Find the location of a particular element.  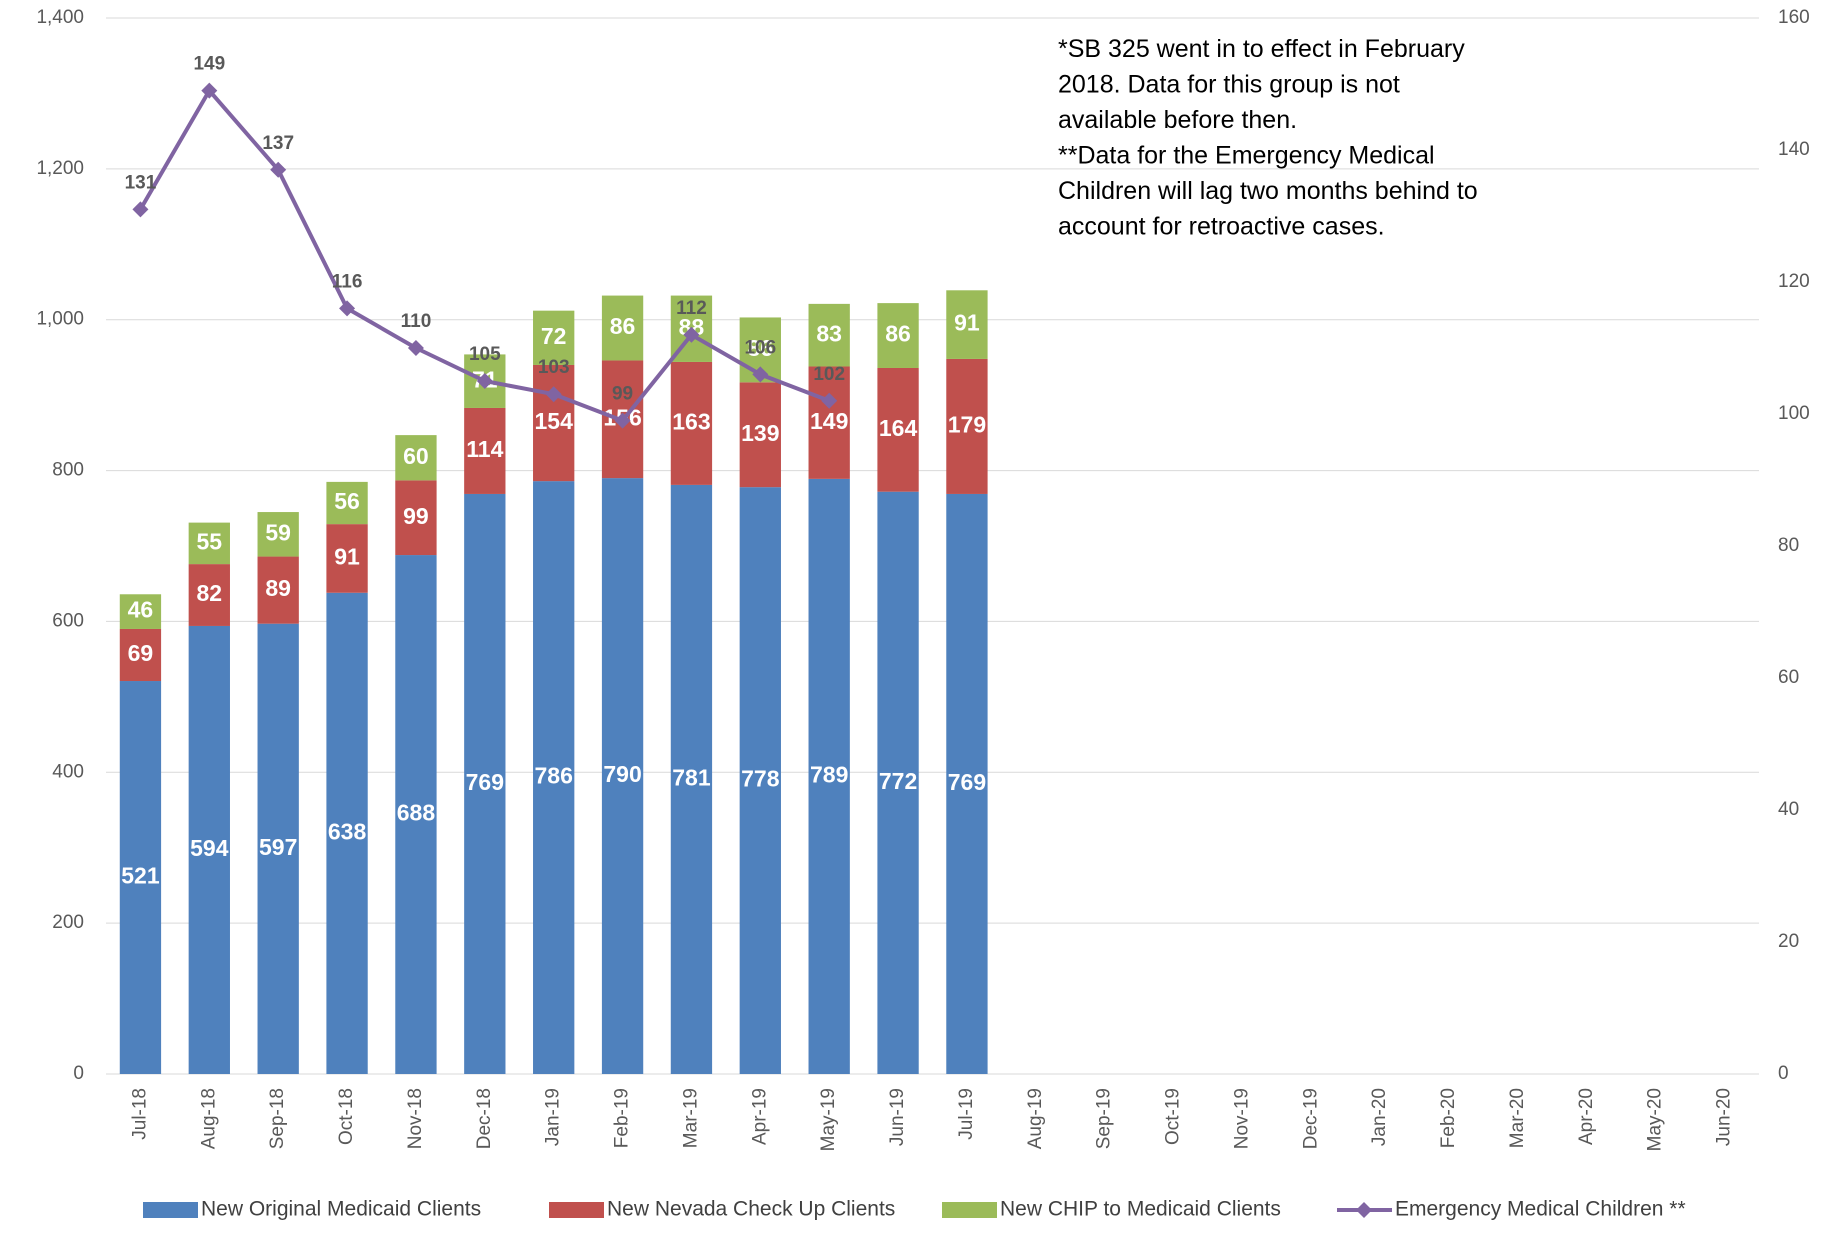

bar-label: 91 is located at coordinates (967, 323).